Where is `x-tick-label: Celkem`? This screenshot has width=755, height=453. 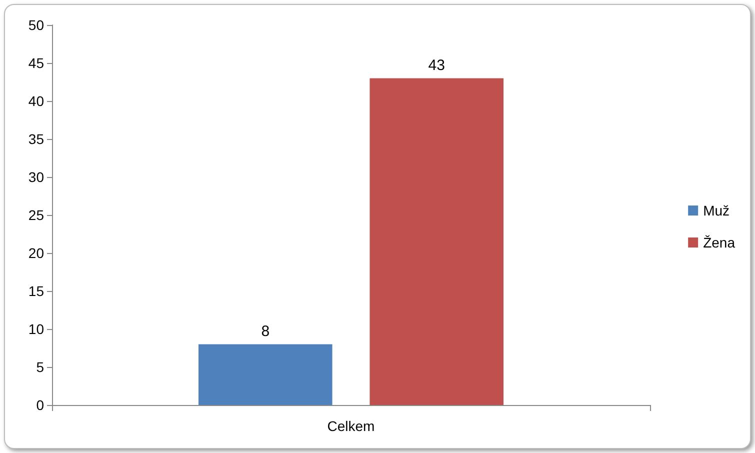 x-tick-label: Celkem is located at coordinates (351, 426).